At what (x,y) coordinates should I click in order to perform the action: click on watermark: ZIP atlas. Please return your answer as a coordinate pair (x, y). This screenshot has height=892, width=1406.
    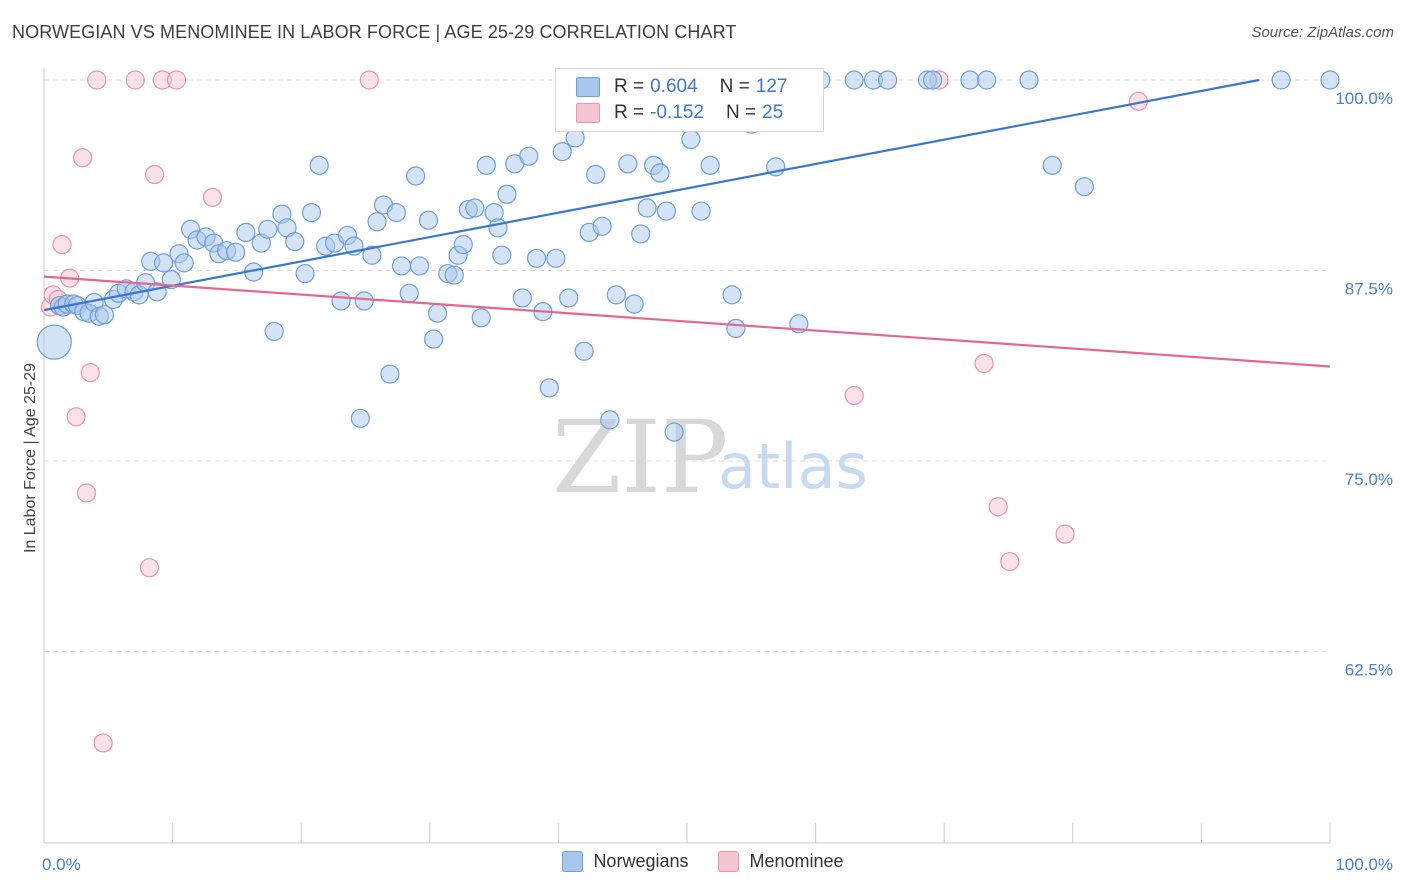
    Looking at the image, I should click on (710, 457).